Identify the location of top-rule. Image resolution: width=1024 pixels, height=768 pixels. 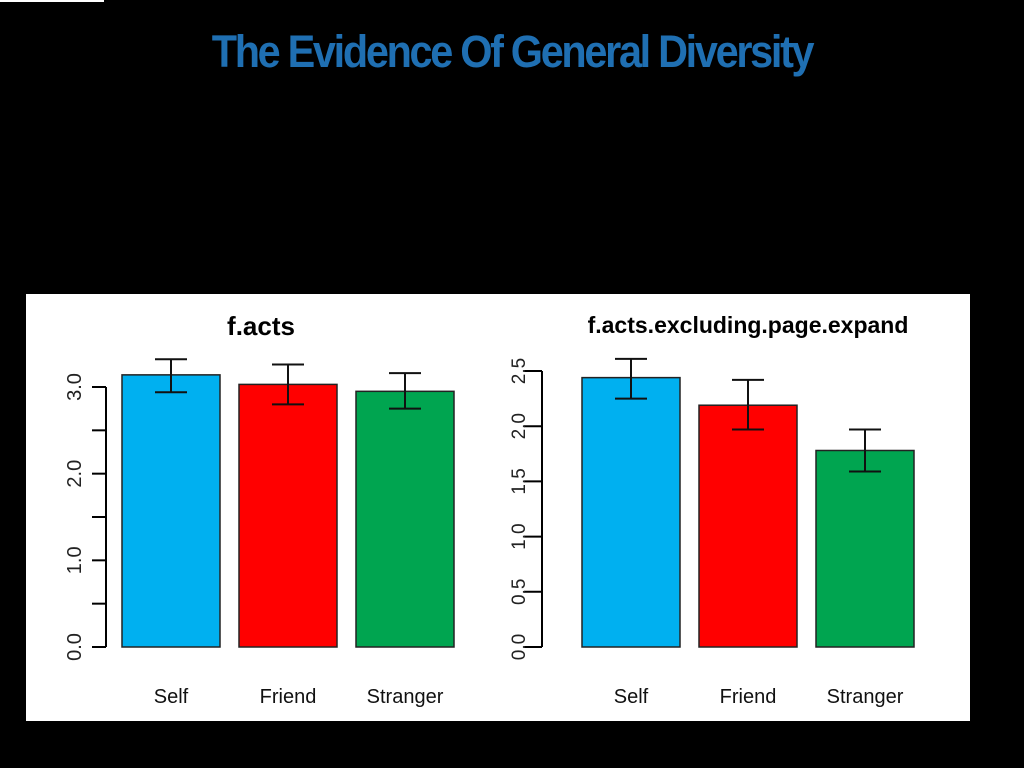
(52, 1).